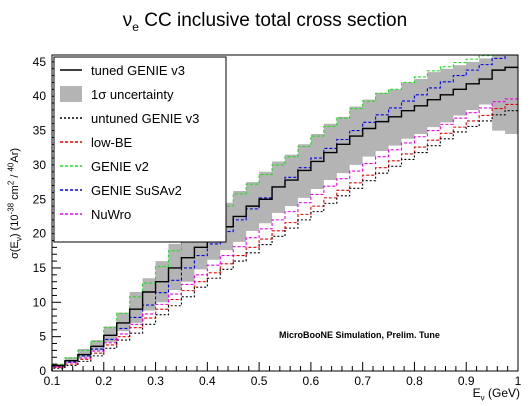 The width and height of the screenshot is (530, 406). I want to click on y-tick-label: 30, so click(40, 165).